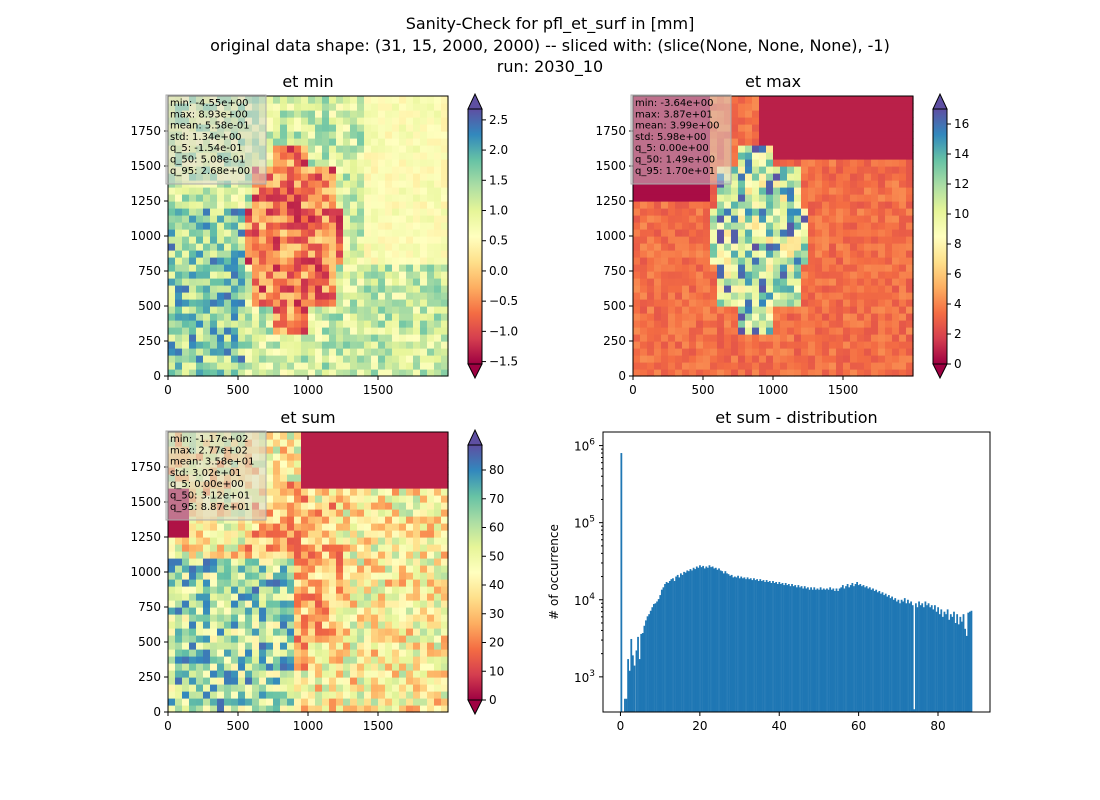 The height and width of the screenshot is (800, 1100). What do you see at coordinates (498, 150) in the screenshot?
I see `colorbar-tick-label: 2.0` at bounding box center [498, 150].